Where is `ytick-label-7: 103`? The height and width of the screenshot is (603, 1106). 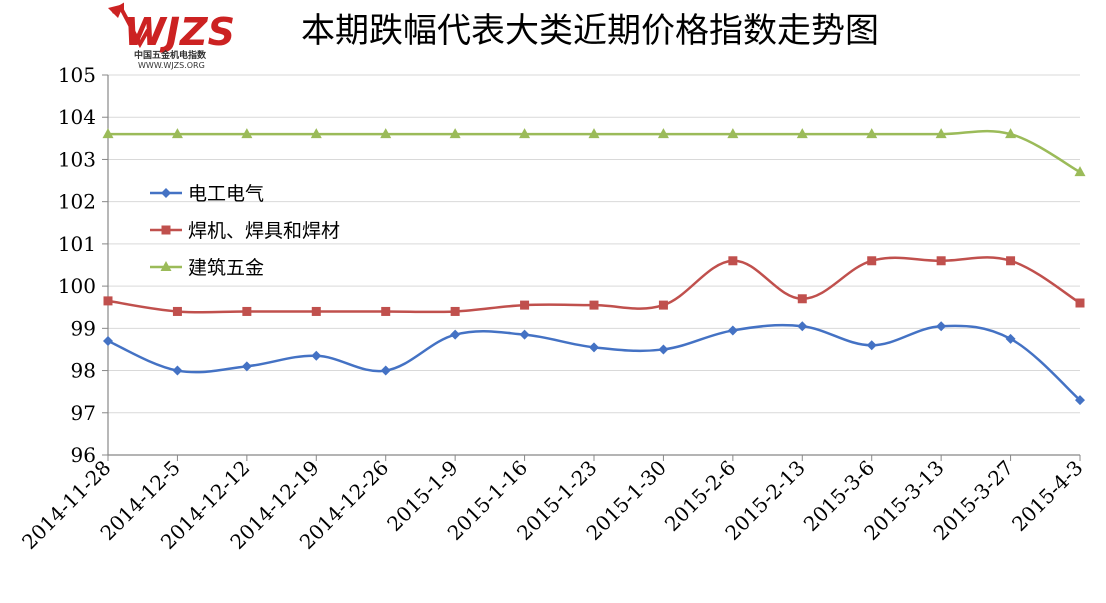
ytick-label-7: 103 is located at coordinates (77, 159).